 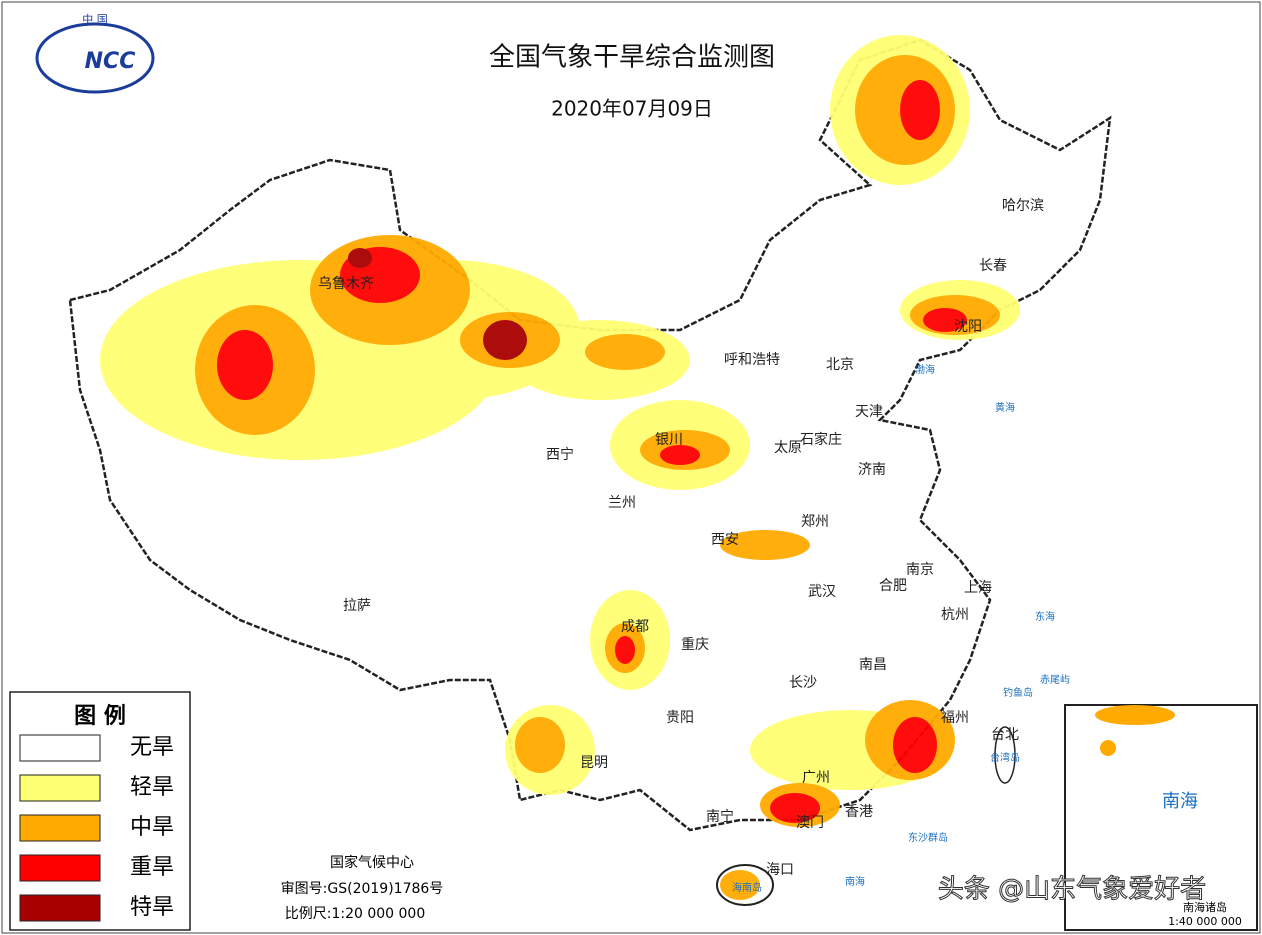 I want to click on city-label: 上海, so click(x=978, y=588).